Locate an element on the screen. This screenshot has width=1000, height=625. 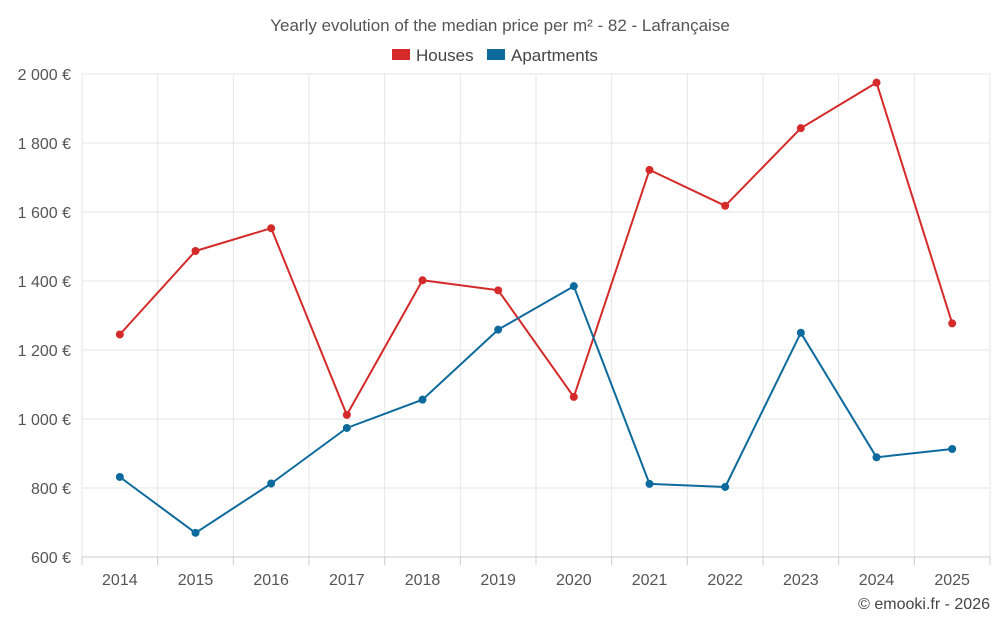
y-tick-label: 2 000 € is located at coordinates (44, 75).